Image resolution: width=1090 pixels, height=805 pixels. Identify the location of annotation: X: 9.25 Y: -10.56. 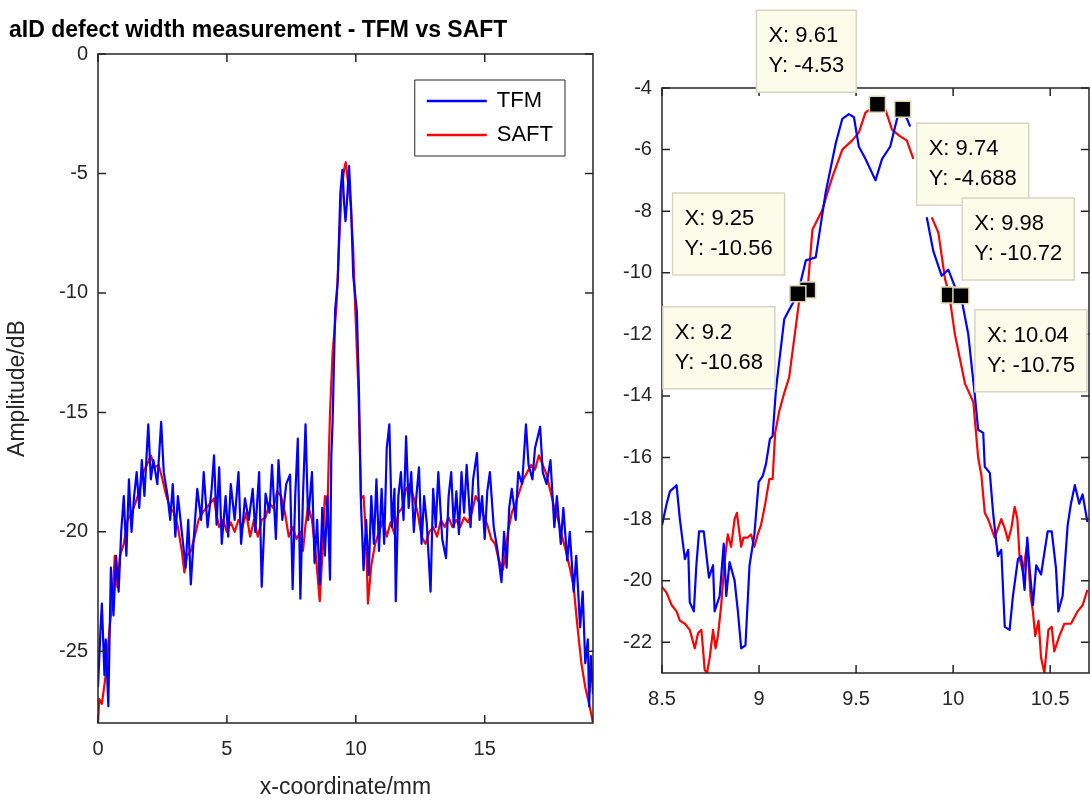
(728, 233).